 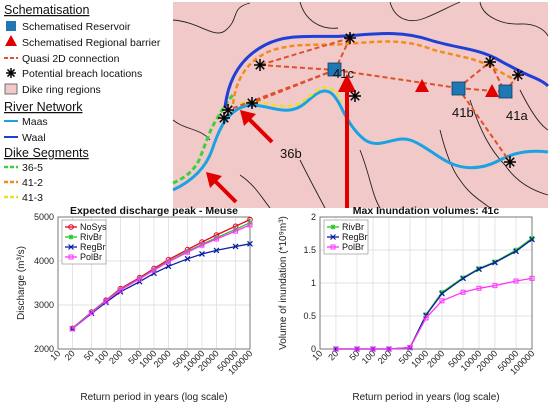 I want to click on legend-maas-label: Maas, so click(x=35, y=122).